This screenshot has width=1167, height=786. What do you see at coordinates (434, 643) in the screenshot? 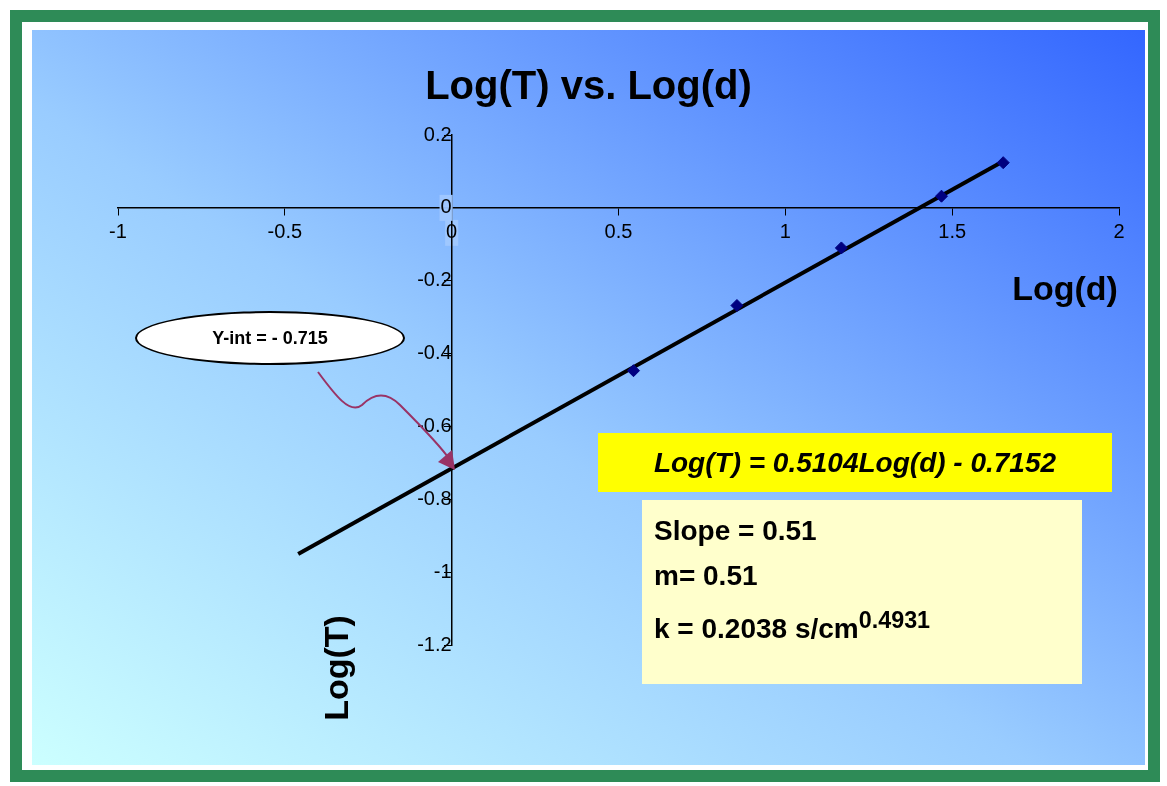
I see `y-tick-label: -1.2` at bounding box center [434, 643].